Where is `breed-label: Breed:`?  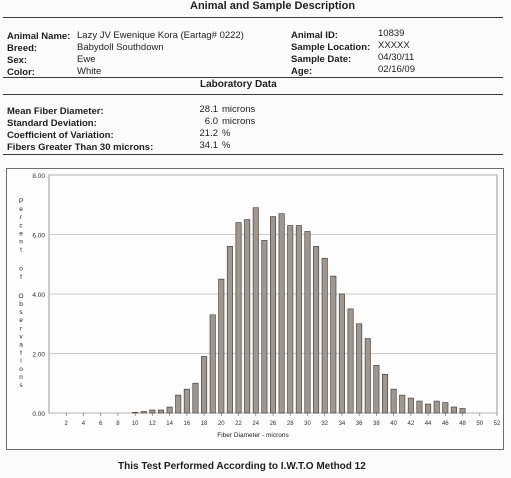 breed-label: Breed: is located at coordinates (22, 48).